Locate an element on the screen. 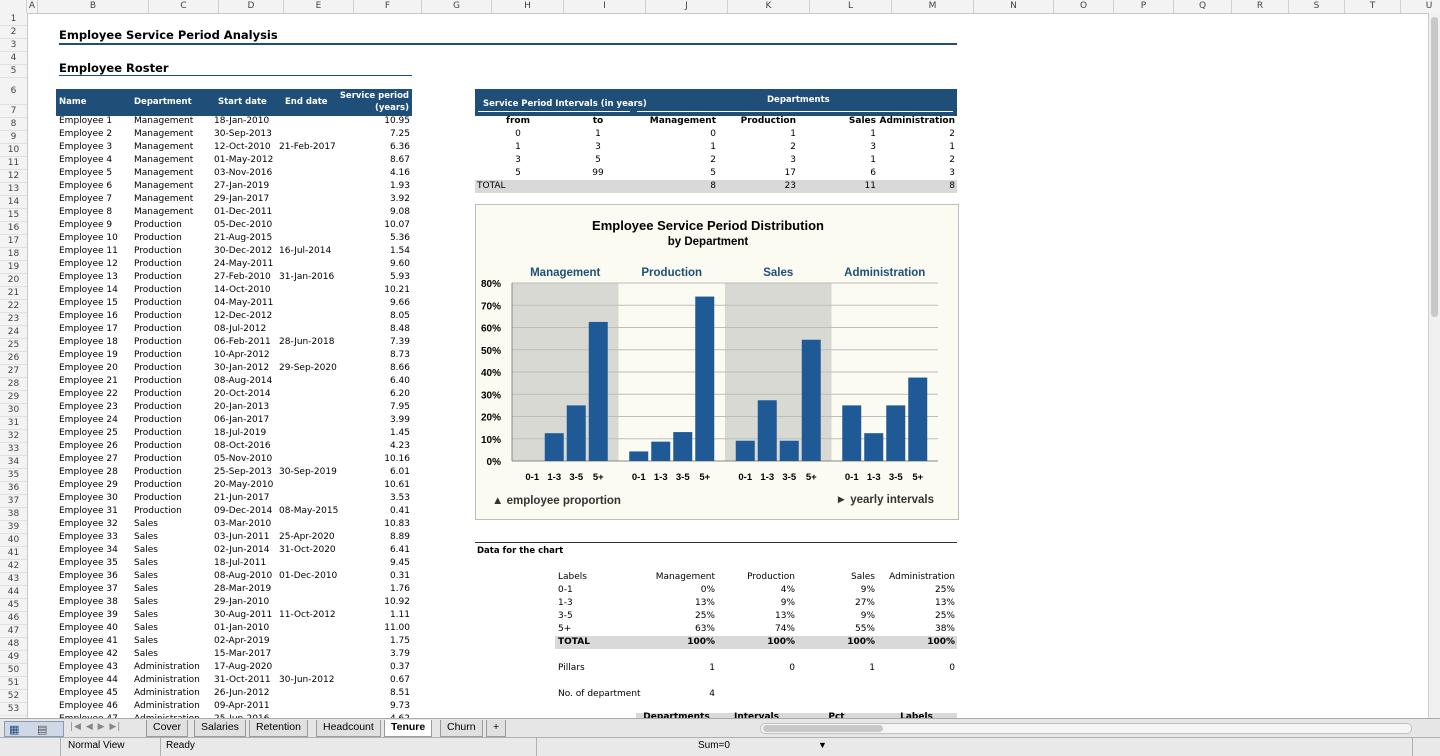 This screenshot has width=1440, height=756. roster-name: Employee 5 is located at coordinates (86, 173).